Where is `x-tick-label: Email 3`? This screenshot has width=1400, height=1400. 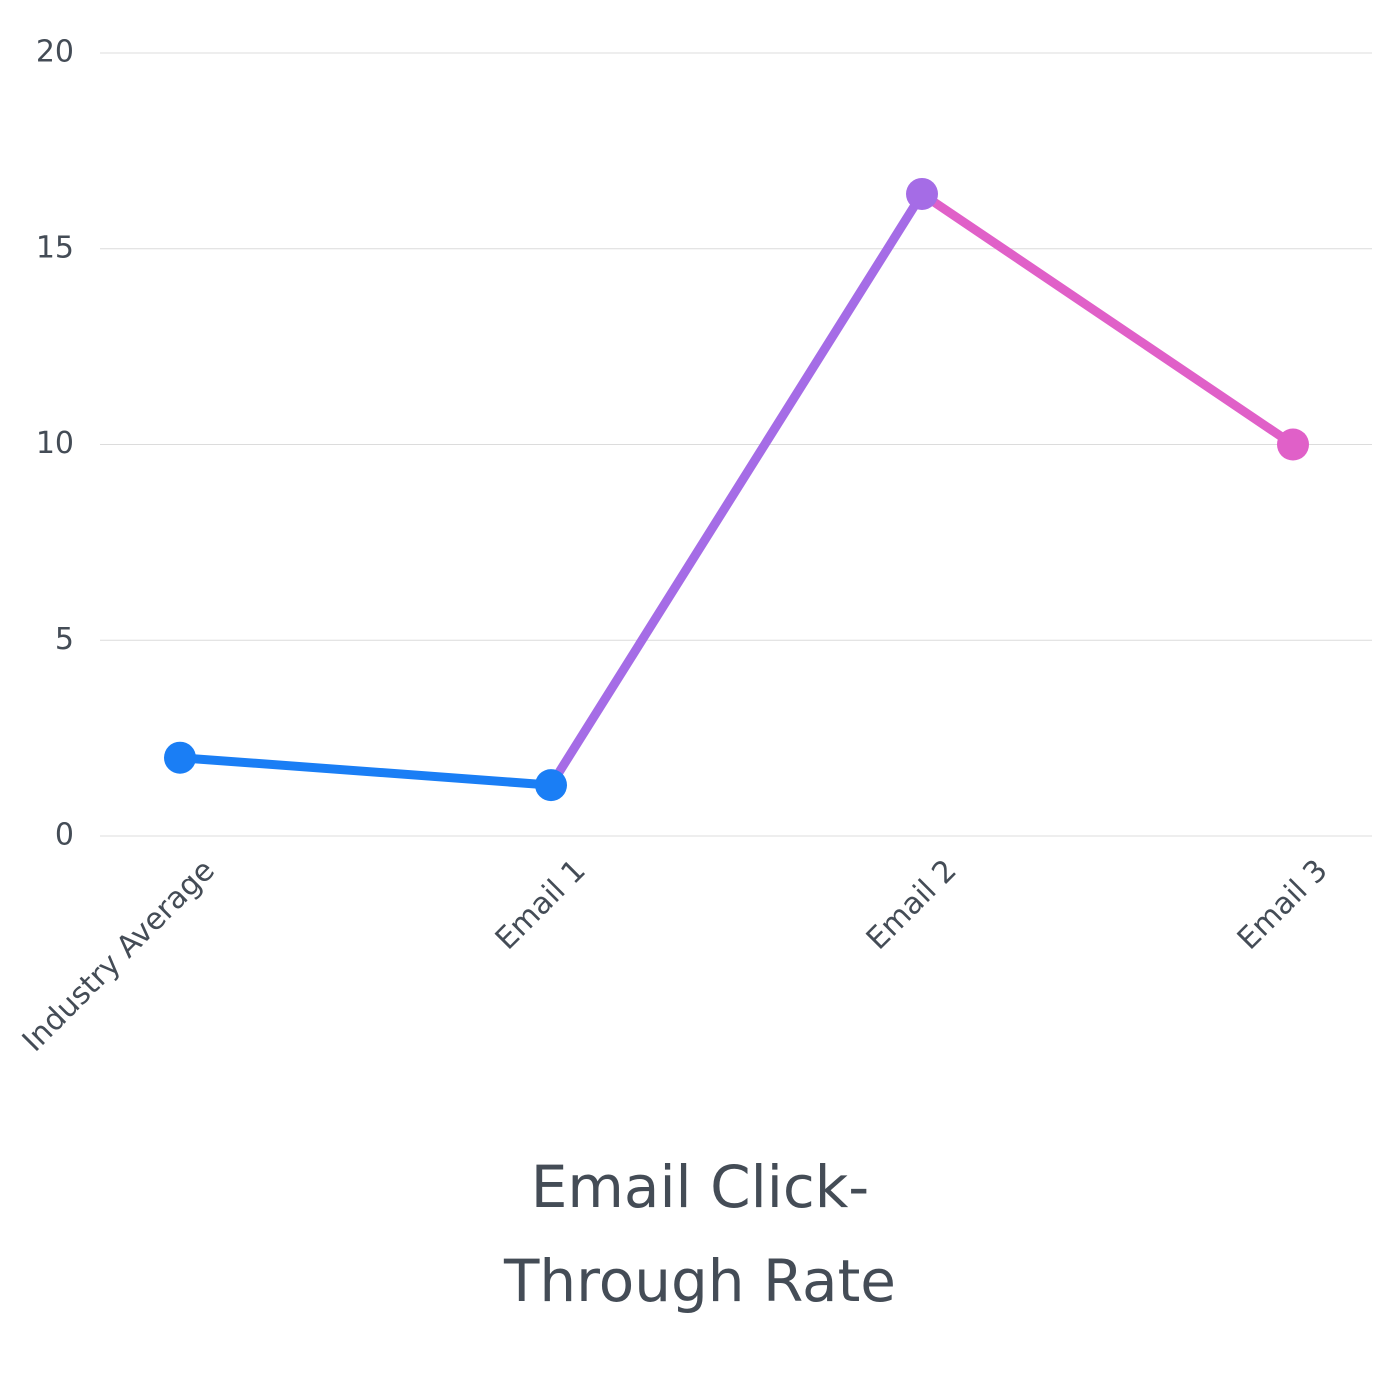 x-tick-label: Email 3 is located at coordinates (1283, 905).